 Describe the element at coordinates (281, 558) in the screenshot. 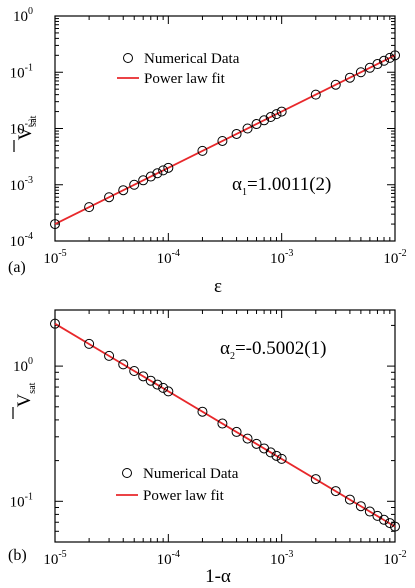

I see `x-tick-label: 10⁻³` at that location.